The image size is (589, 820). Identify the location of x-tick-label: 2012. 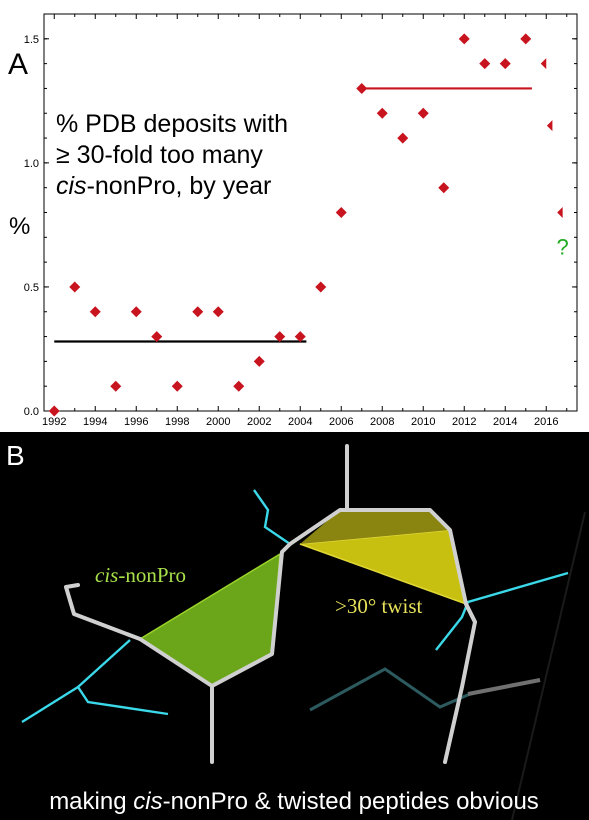
(464, 422).